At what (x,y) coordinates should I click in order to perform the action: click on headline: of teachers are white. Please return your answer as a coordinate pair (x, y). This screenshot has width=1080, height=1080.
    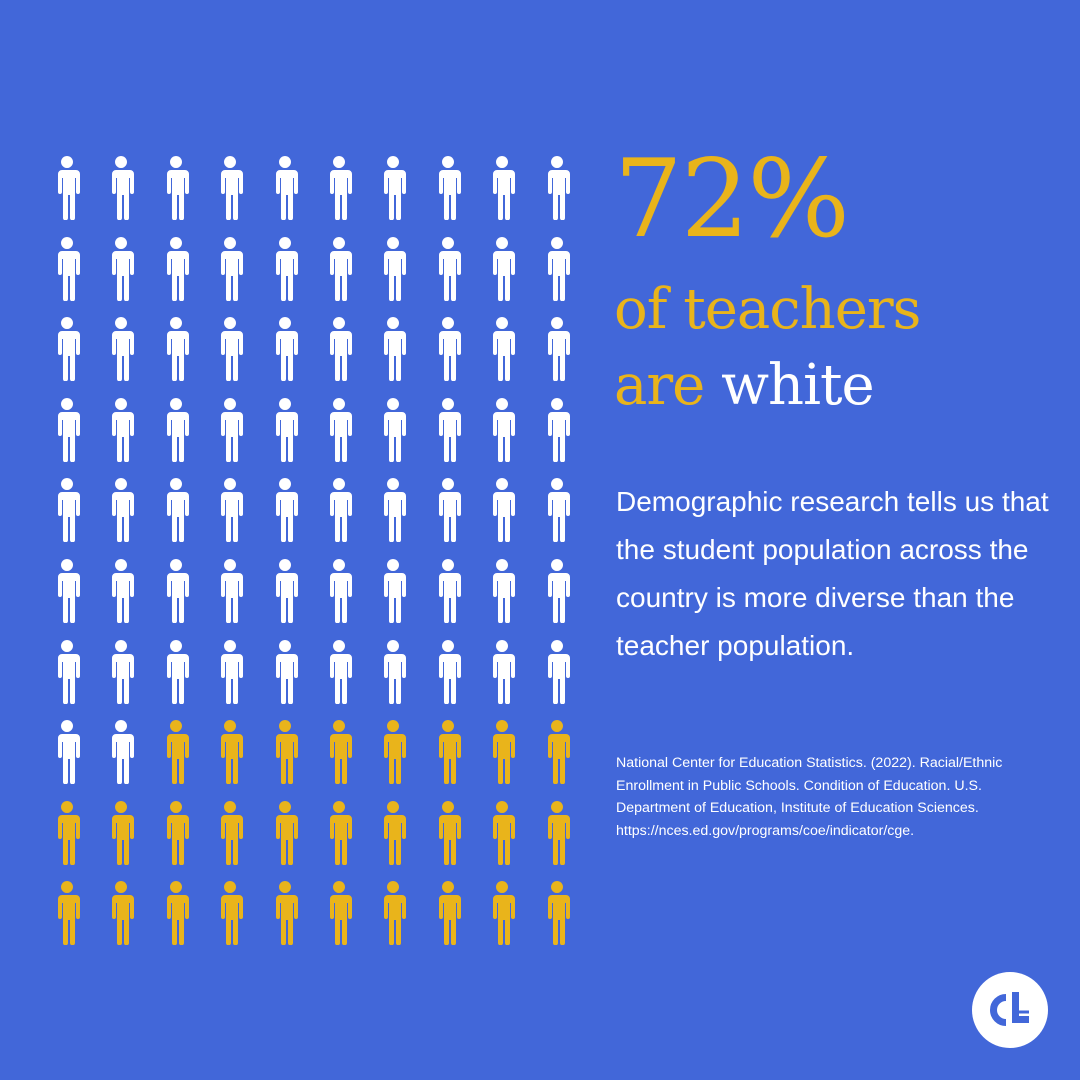
    Looking at the image, I should click on (834, 348).